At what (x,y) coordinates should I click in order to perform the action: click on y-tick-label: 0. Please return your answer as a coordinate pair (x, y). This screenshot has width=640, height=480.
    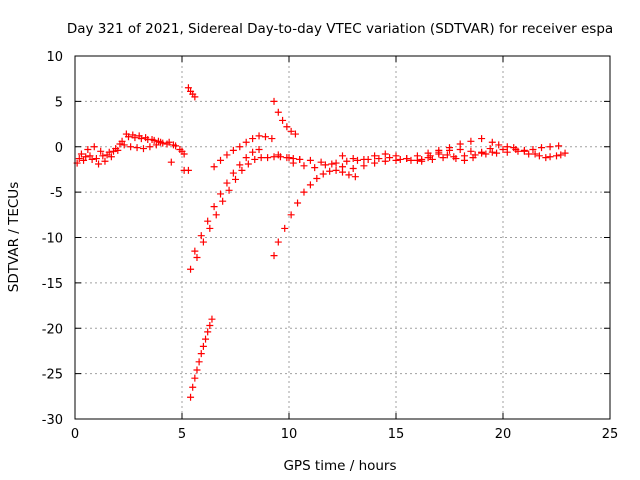
    Looking at the image, I should click on (59, 148).